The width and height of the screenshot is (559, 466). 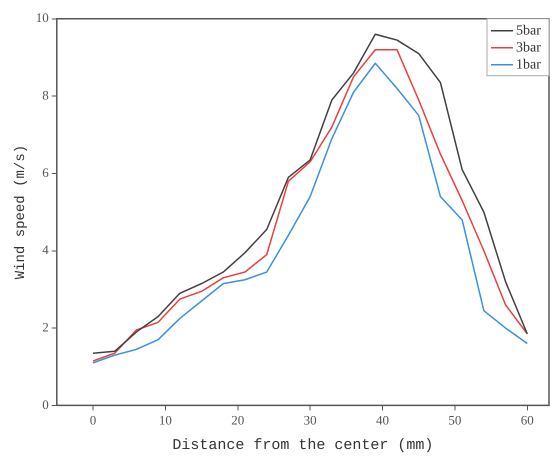 What do you see at coordinates (45, 95) in the screenshot?
I see `y-tick-label: 8` at bounding box center [45, 95].